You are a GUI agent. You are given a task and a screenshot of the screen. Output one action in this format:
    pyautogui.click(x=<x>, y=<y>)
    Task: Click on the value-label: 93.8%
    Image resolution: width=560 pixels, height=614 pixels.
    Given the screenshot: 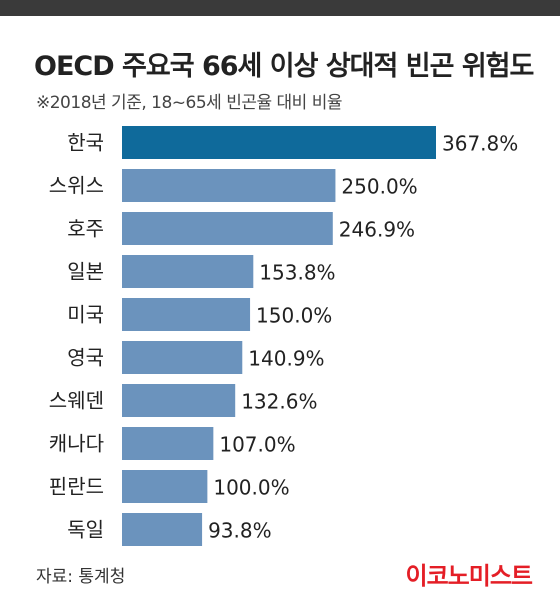 What is the action you would take?
    pyautogui.click(x=240, y=531)
    